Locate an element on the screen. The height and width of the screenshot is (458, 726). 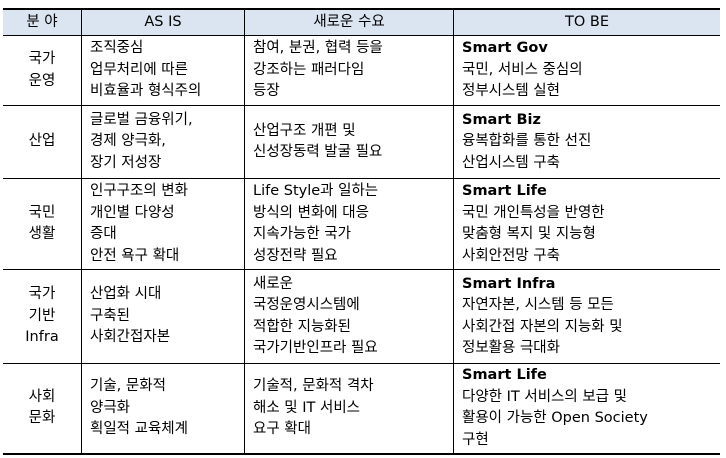
cell-line: 기술, 문화적 is located at coordinates (128, 386).